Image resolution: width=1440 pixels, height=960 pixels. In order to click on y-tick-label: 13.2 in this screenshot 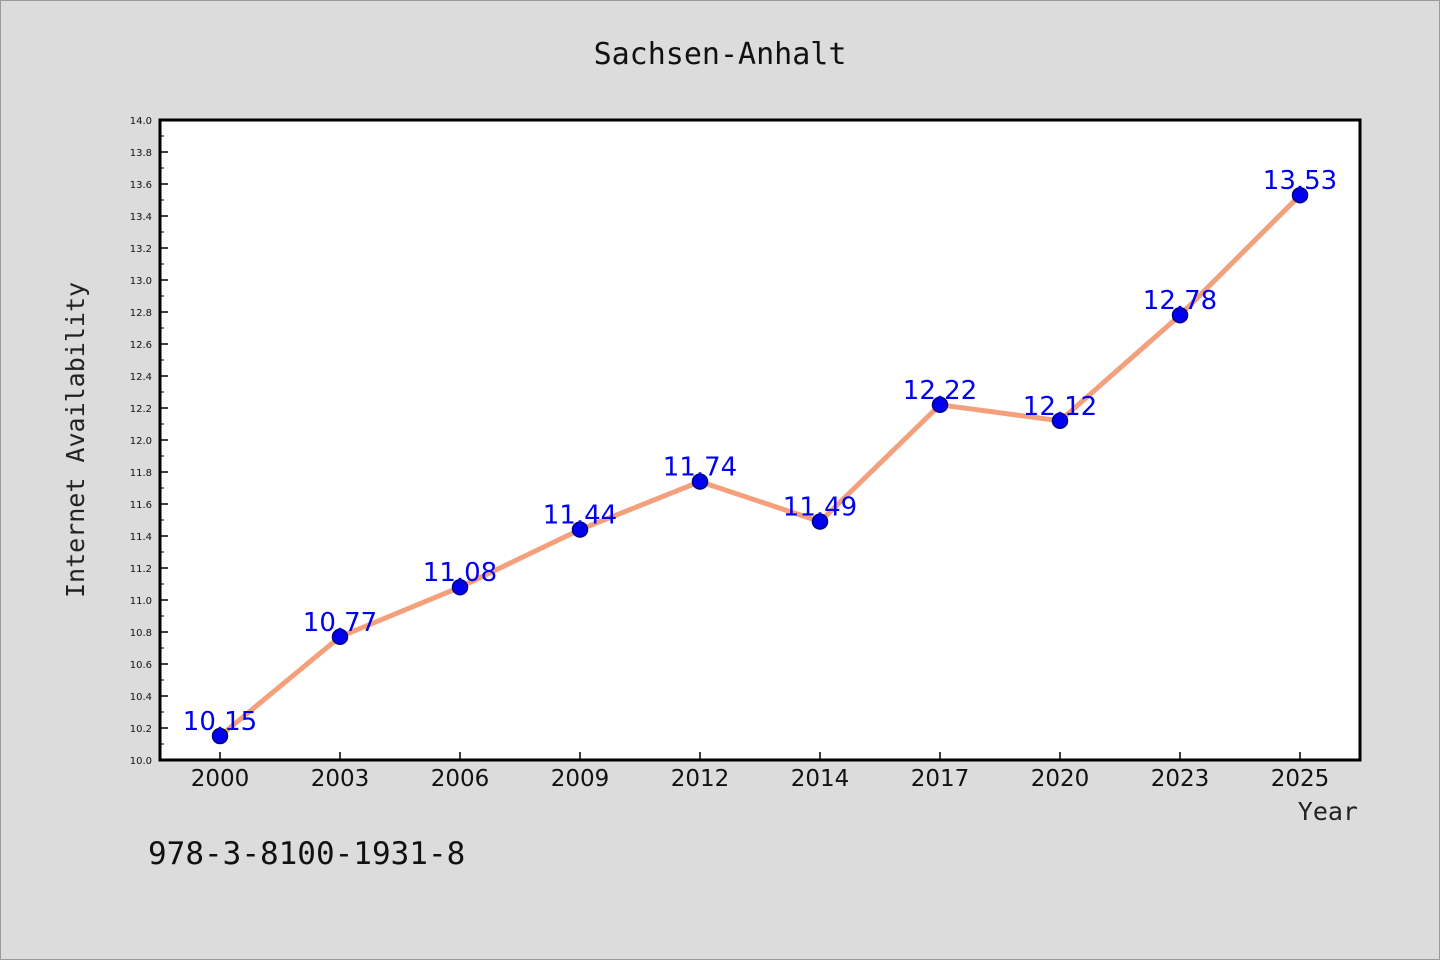, I will do `click(141, 249)`.